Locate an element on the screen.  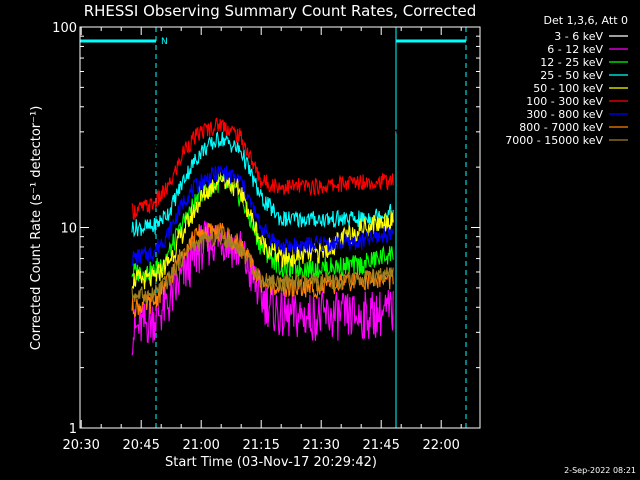
night-marker-label: N is located at coordinates (164, 42).